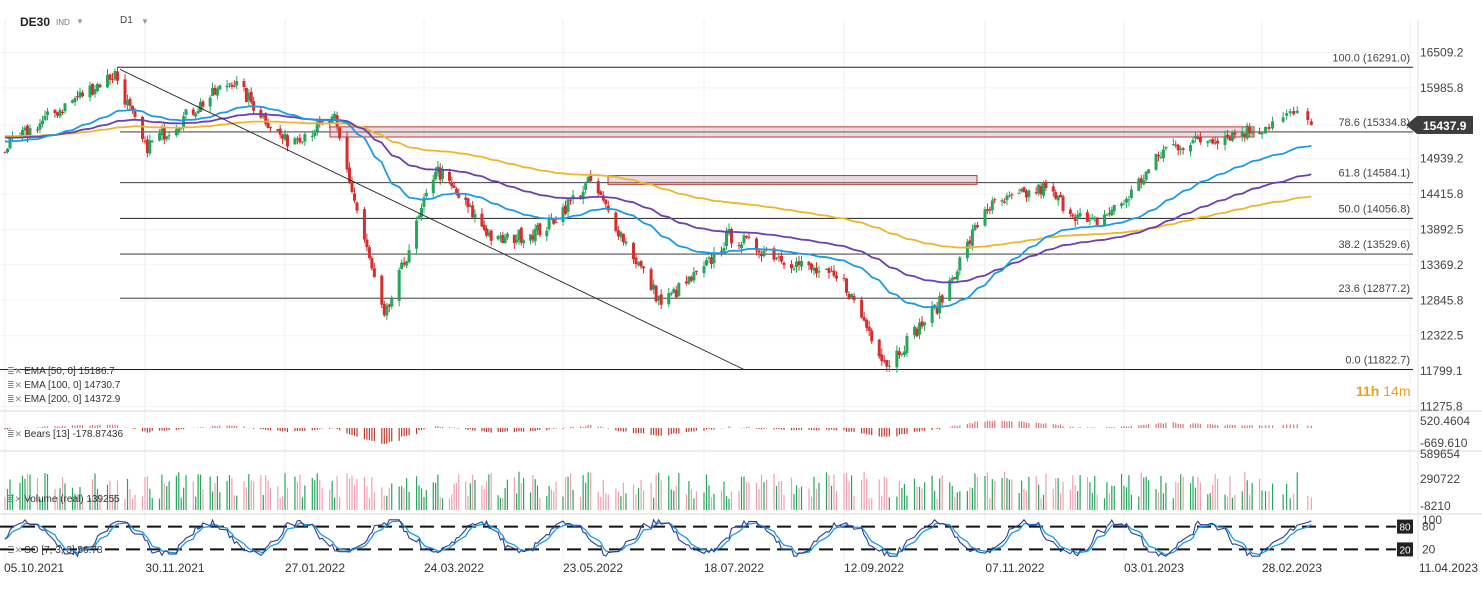  What do you see at coordinates (593, 568) in the screenshot?
I see `time-axis-label: 23.05.2022` at bounding box center [593, 568].